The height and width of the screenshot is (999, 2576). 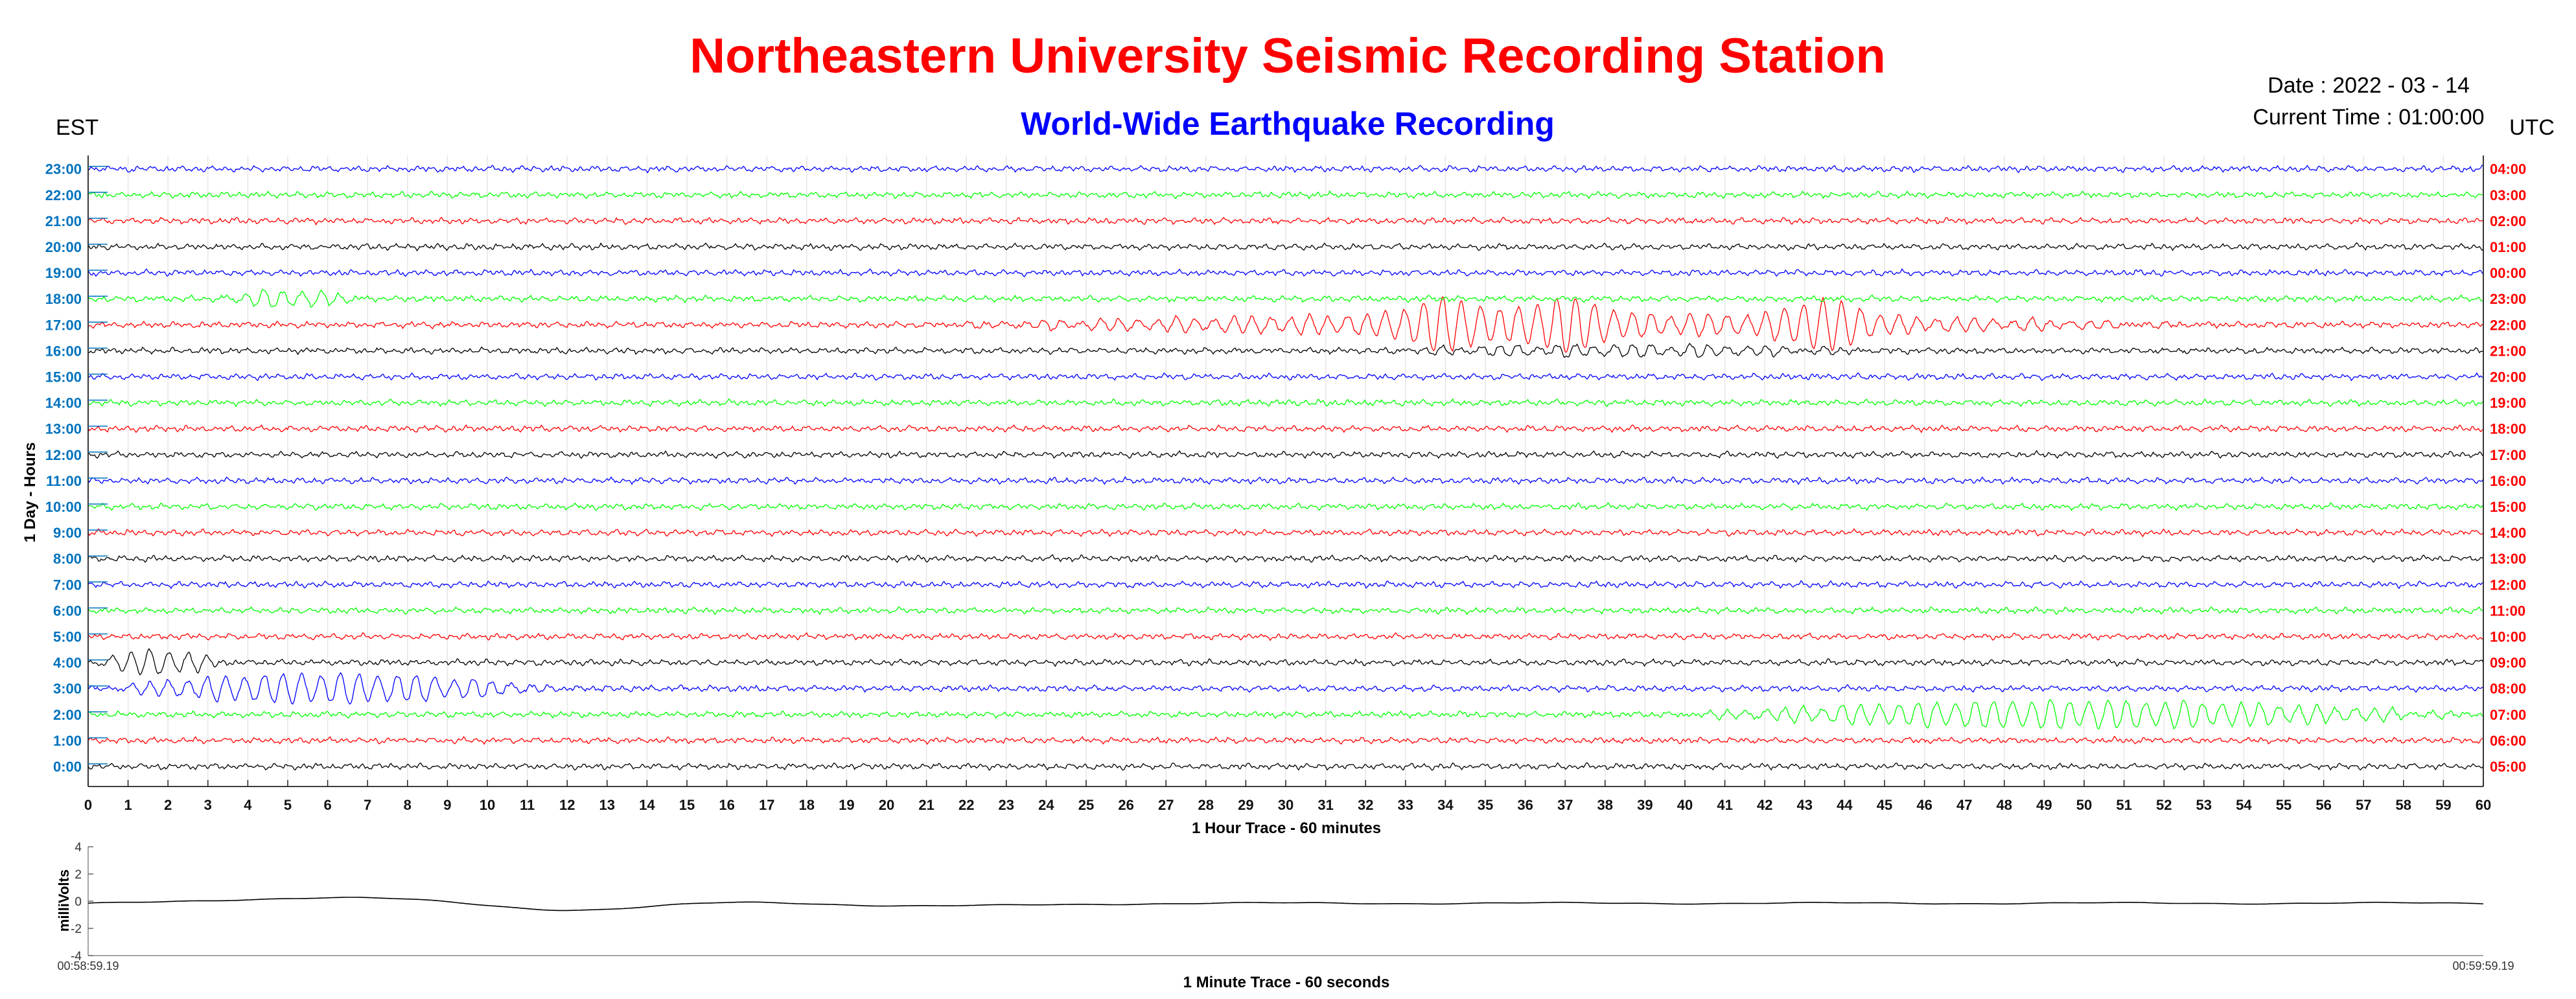 I want to click on est-hour-label: 9:00, so click(x=68, y=533).